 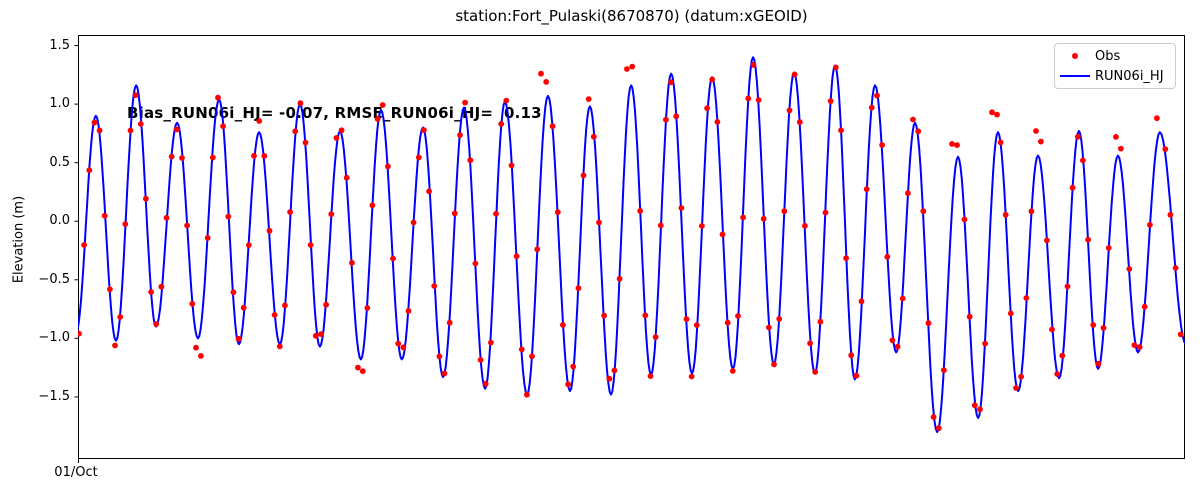 What do you see at coordinates (1108, 56) in the screenshot?
I see `legend-label-obs: Obs` at bounding box center [1108, 56].